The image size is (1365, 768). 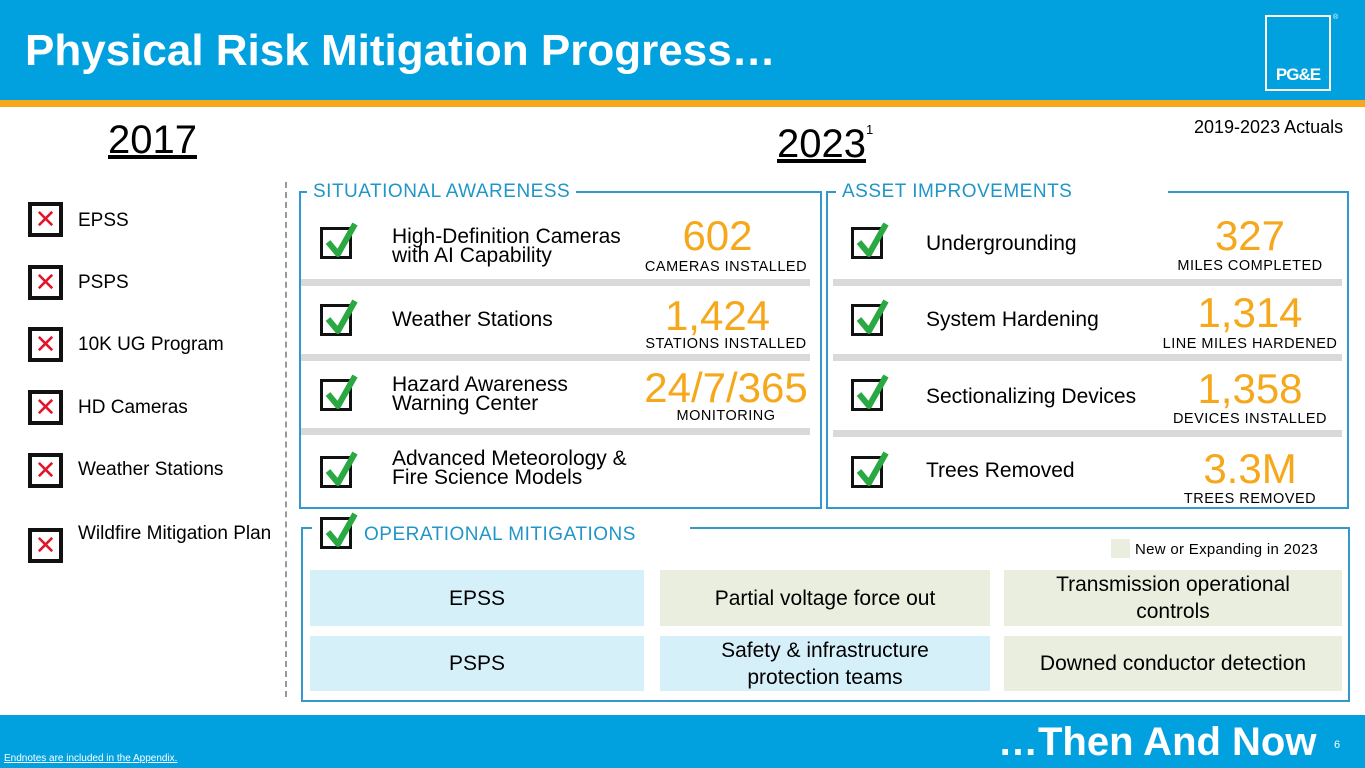 What do you see at coordinates (152, 140) in the screenshot?
I see `year-2017-heading: 2017` at bounding box center [152, 140].